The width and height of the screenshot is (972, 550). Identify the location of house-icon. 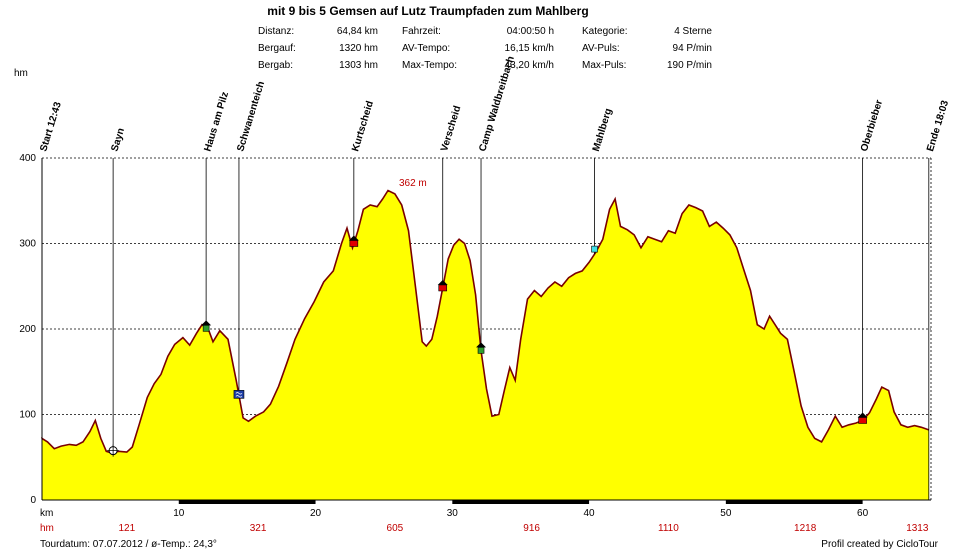
(481, 348).